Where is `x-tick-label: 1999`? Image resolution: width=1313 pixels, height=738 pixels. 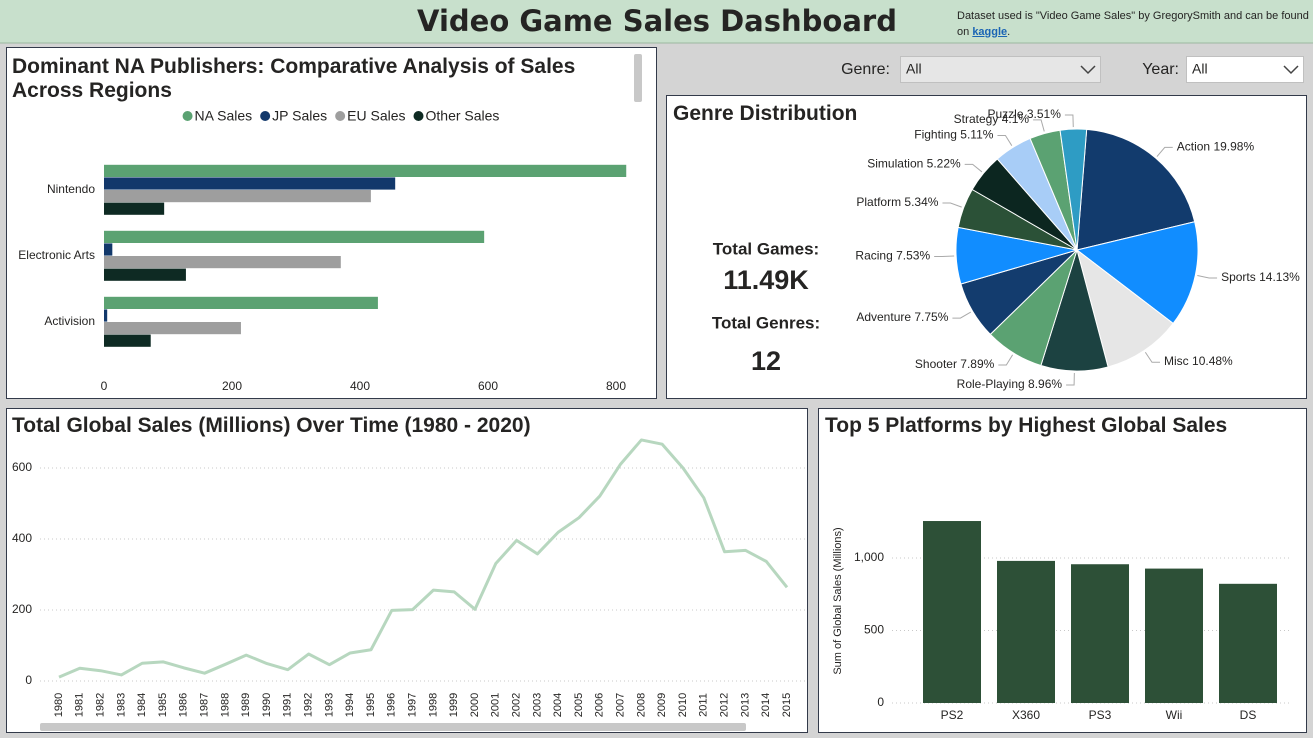
x-tick-label: 1999 is located at coordinates (454, 705).